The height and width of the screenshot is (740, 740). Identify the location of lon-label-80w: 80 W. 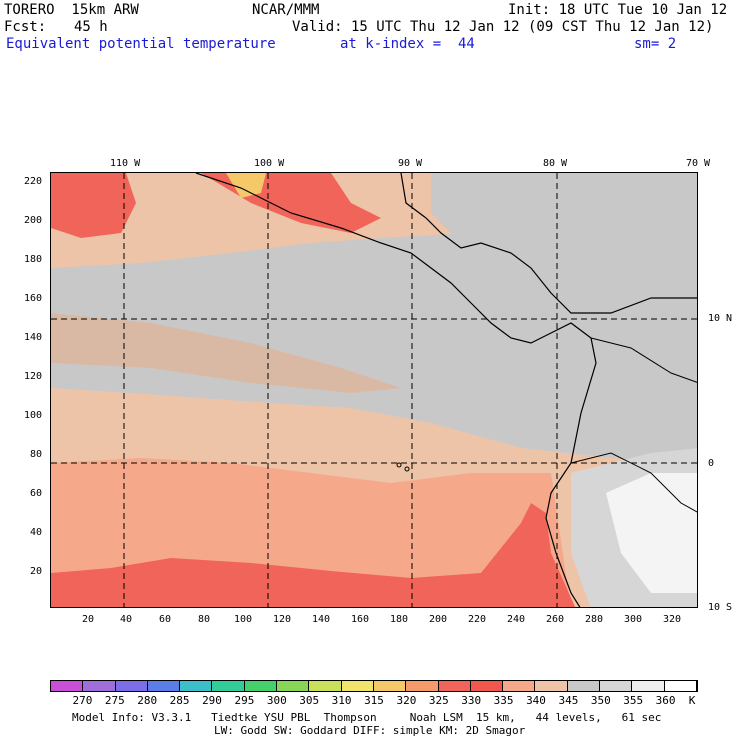
(555, 163).